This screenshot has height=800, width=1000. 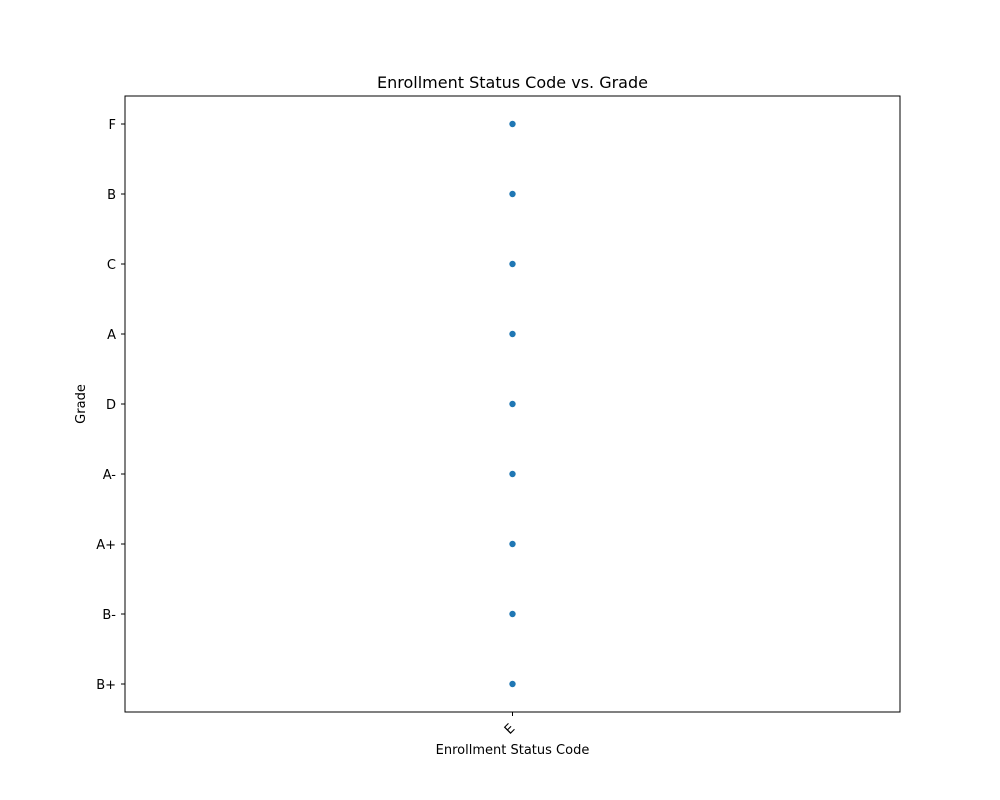 I want to click on y-tick-label-bplus: B+, so click(x=106, y=685).